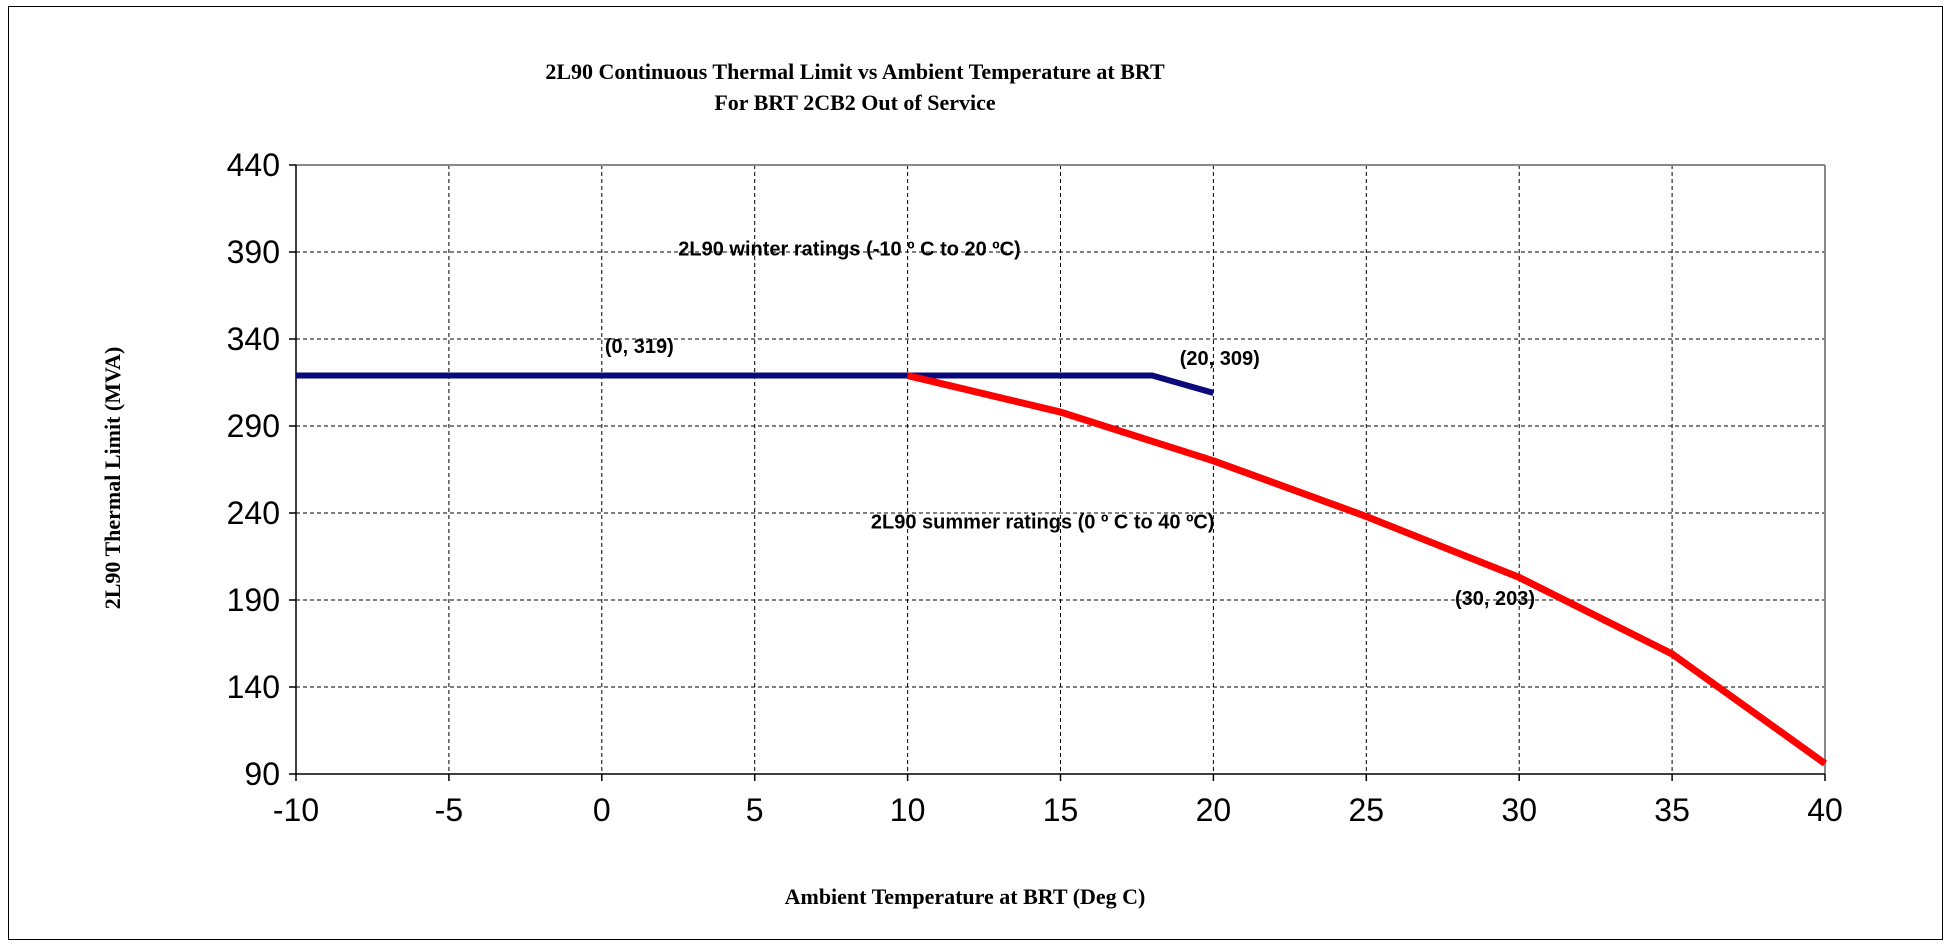 This screenshot has width=1954, height=949. What do you see at coordinates (253, 469) in the screenshot?
I see `y-tick-labels: 90 140 190 240 290 340 390 440` at bounding box center [253, 469].